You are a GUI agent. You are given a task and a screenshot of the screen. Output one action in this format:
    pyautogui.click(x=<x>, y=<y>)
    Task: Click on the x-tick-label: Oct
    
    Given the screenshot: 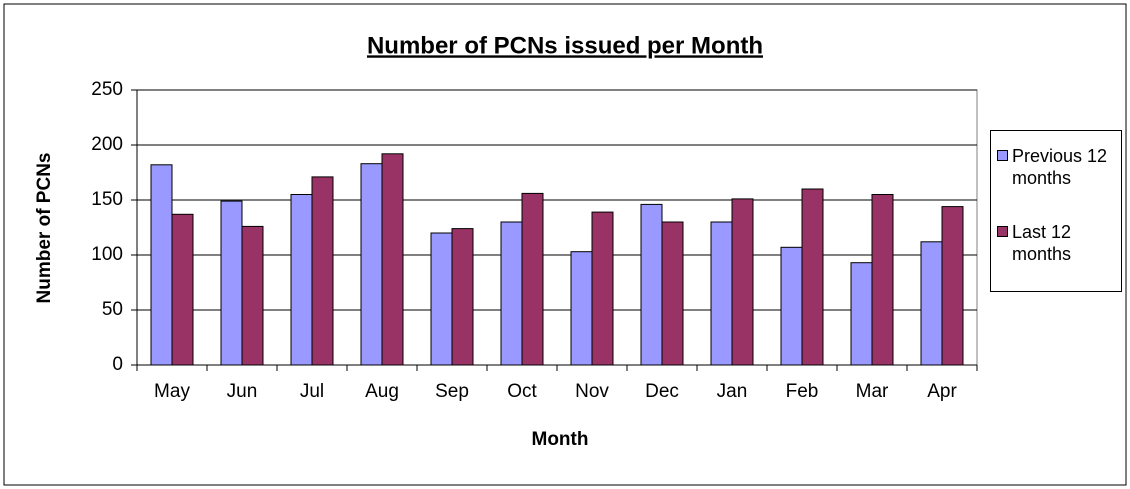 What is the action you would take?
    pyautogui.click(x=522, y=391)
    